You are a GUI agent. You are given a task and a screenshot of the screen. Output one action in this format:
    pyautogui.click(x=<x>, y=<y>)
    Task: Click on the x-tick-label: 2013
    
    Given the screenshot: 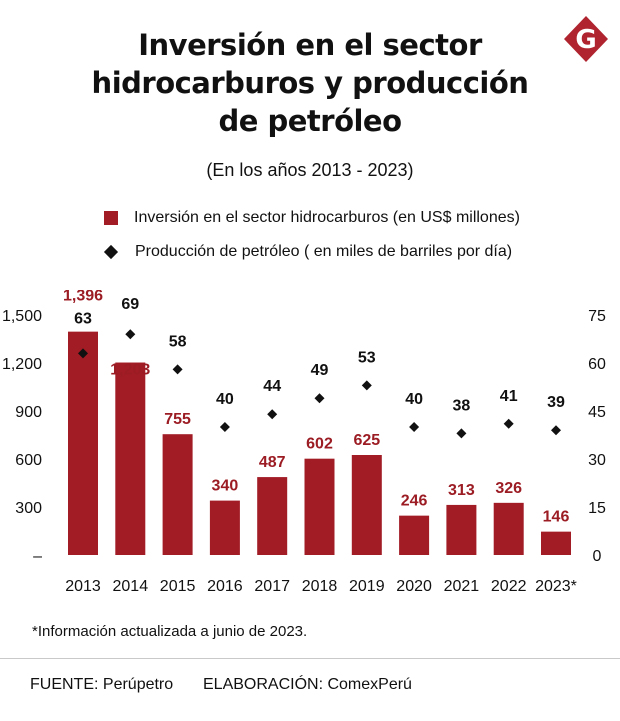 What is the action you would take?
    pyautogui.click(x=83, y=586)
    